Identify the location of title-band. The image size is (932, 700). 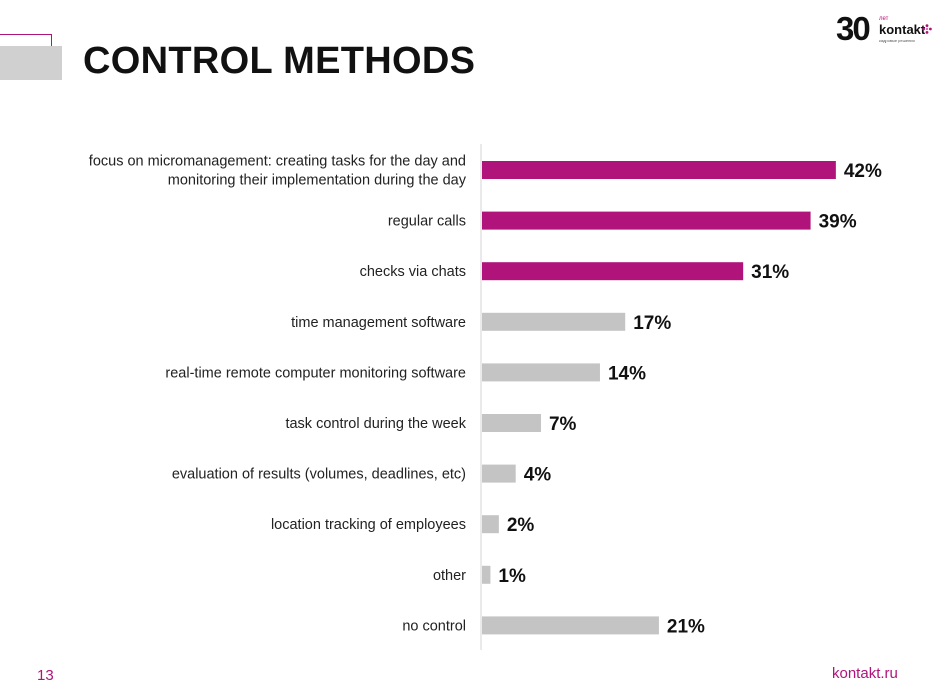
(31, 63).